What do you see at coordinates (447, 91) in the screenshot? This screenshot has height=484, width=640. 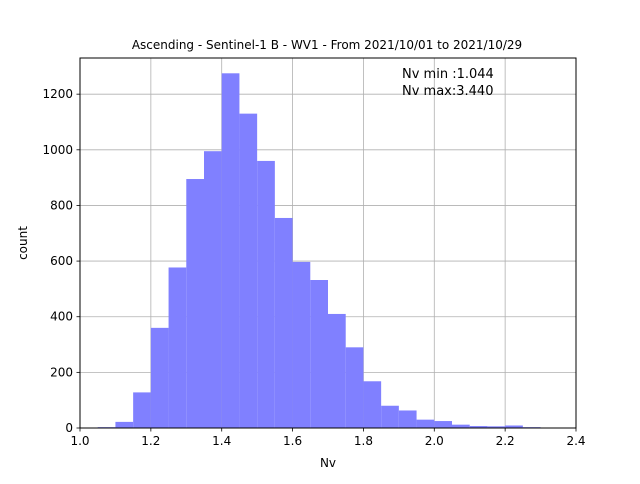 I see `annotation-nv-max: Nv max:3.440` at bounding box center [447, 91].